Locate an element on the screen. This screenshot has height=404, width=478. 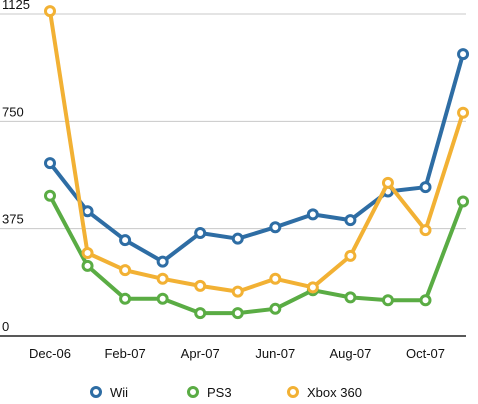
y-tick-label: 375 is located at coordinates (13, 219).